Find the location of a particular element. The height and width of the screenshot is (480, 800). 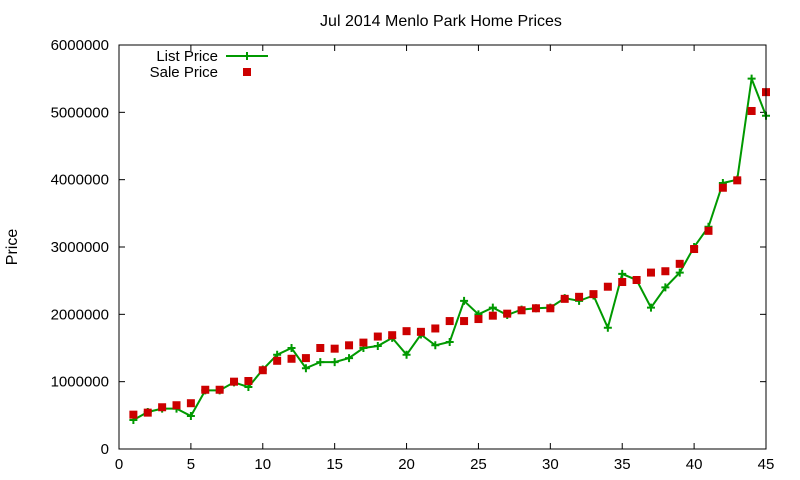

y-tick-label: 6000000 is located at coordinates (80, 45).